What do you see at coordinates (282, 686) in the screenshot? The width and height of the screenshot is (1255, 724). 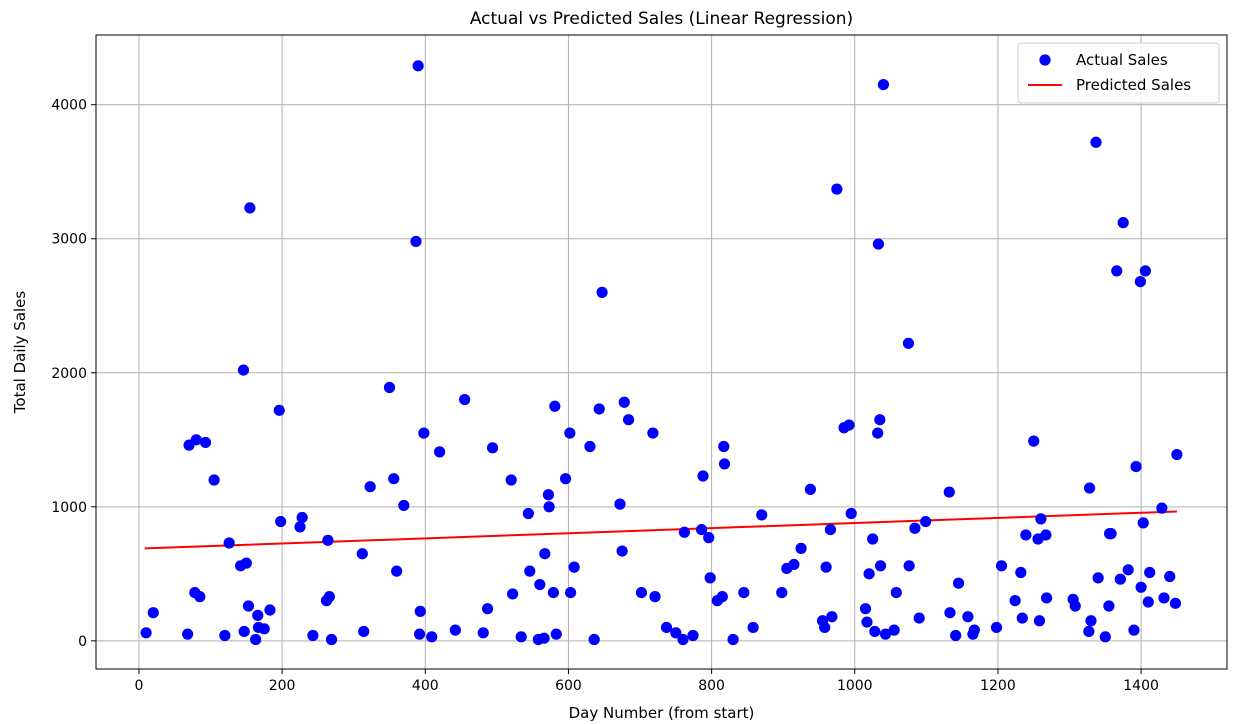 I see `x-tick-label: 200` at bounding box center [282, 686].